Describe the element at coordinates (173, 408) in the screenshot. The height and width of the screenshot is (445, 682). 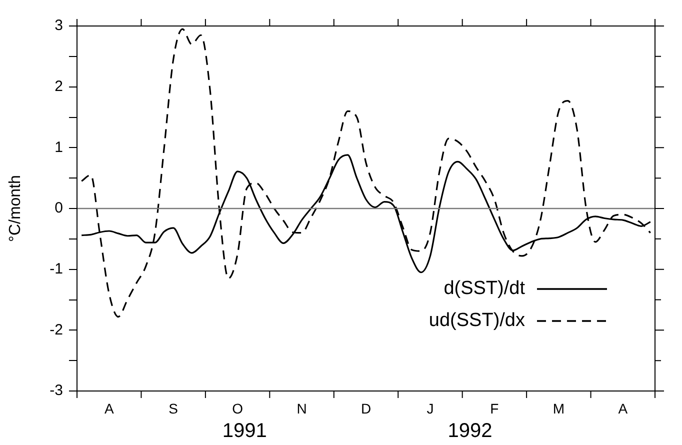
I see `x-tick-label: S` at that location.